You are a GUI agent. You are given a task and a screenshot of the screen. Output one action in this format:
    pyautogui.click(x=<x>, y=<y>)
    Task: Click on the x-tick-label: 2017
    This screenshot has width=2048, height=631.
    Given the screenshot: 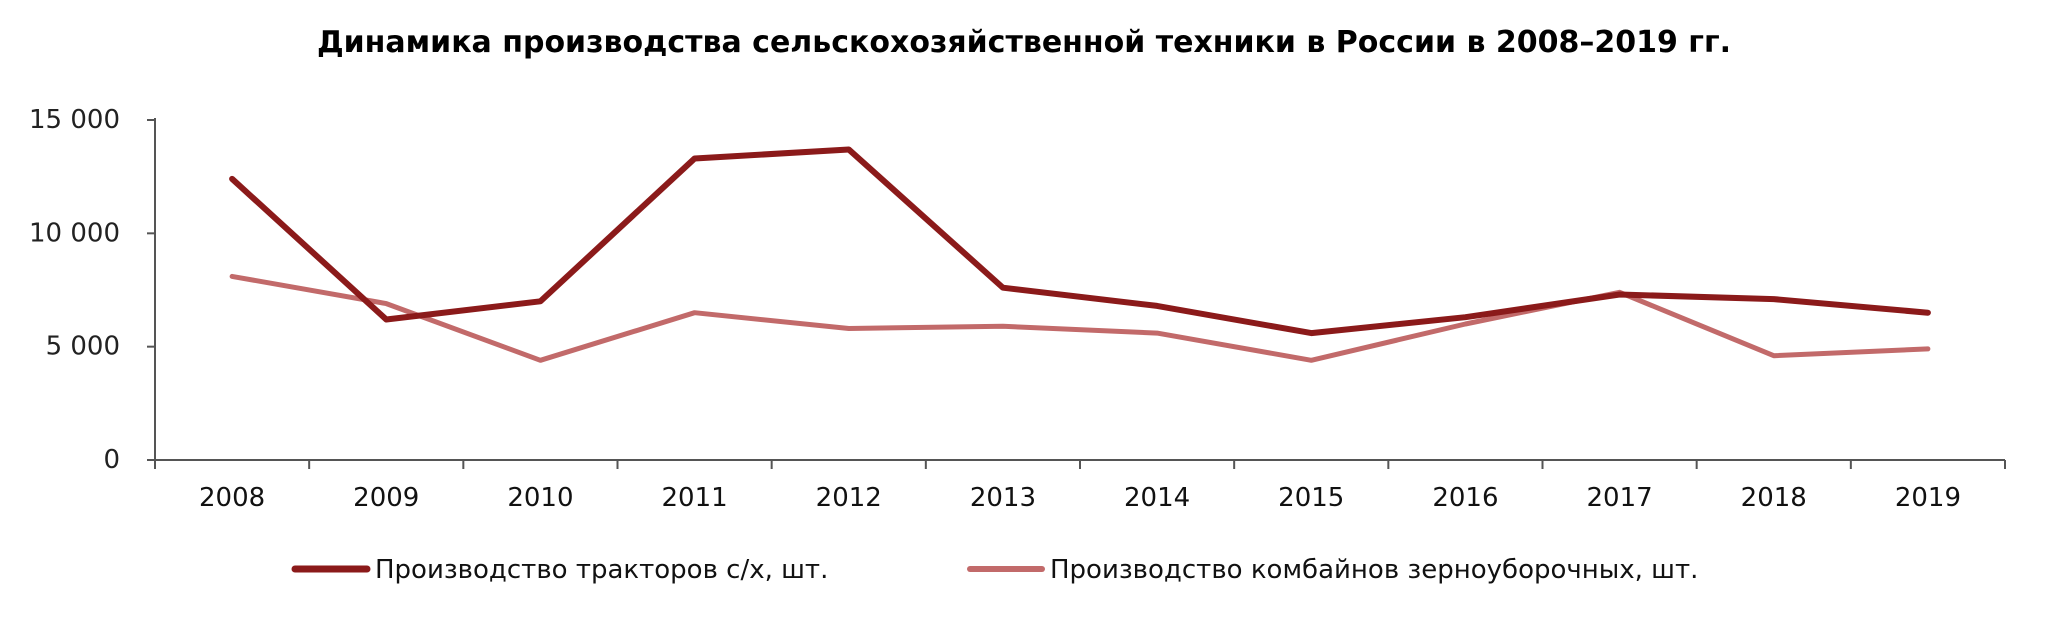 What is the action you would take?
    pyautogui.click(x=1619, y=498)
    